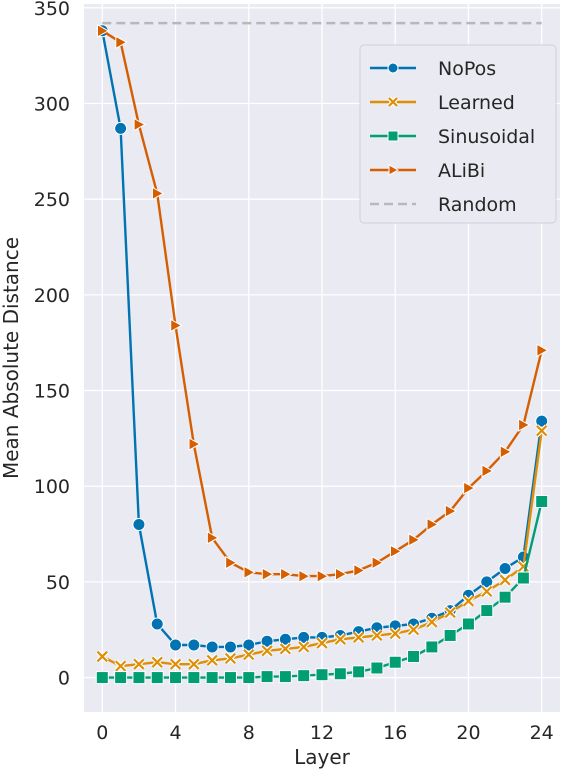 This screenshot has width=568, height=770. What do you see at coordinates (467, 69) in the screenshot?
I see `legend-label-nopos: NoPos` at bounding box center [467, 69].